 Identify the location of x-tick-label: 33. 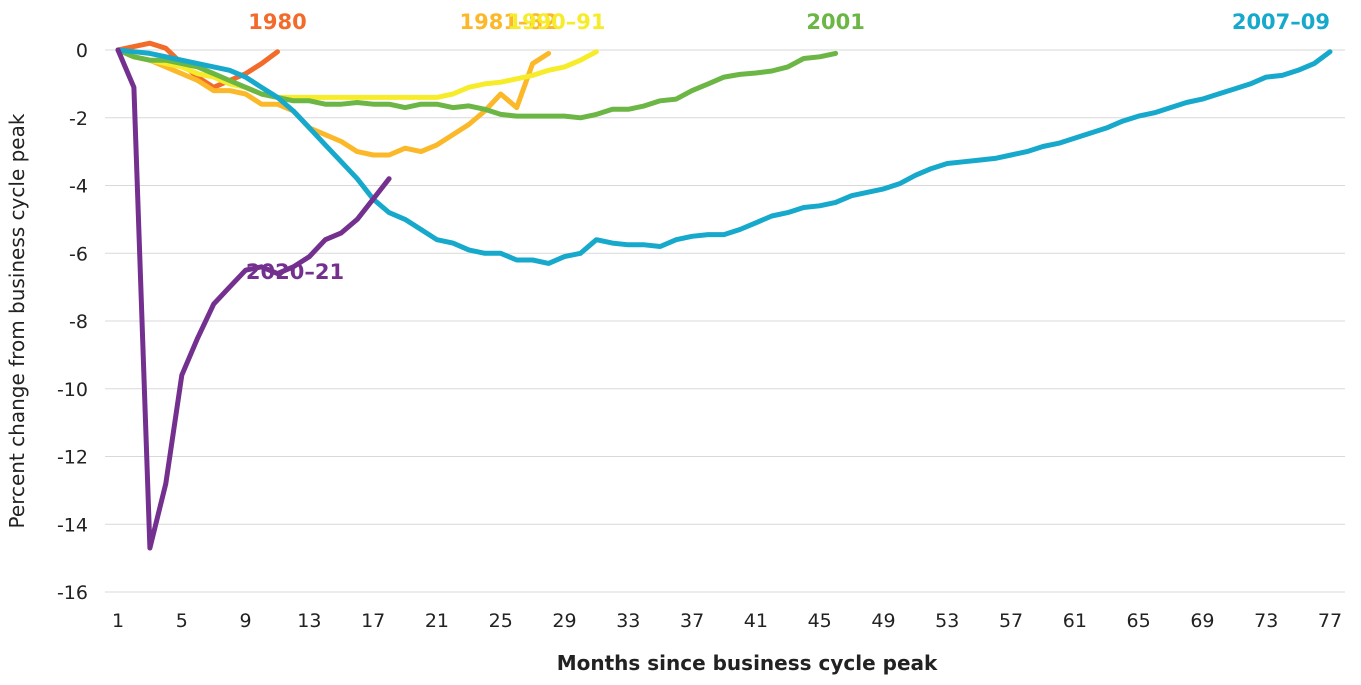
(628, 621).